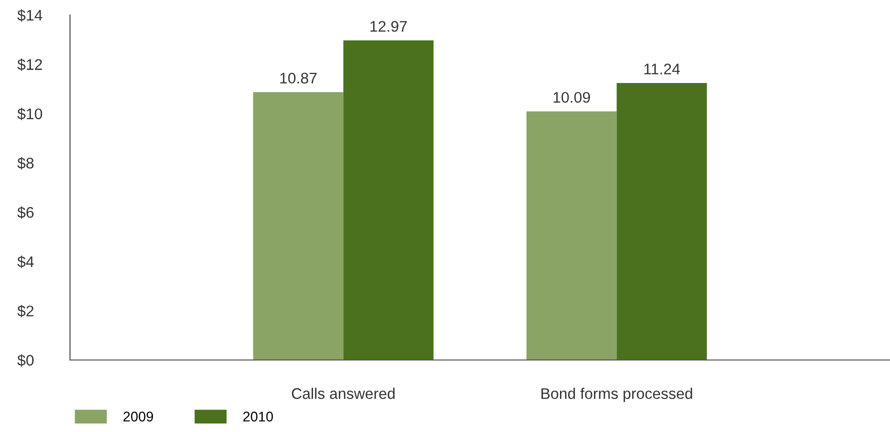 Image resolution: width=890 pixels, height=432 pixels. Describe the element at coordinates (617, 395) in the screenshot. I see `x-tick-label: Bond forms processed` at that location.